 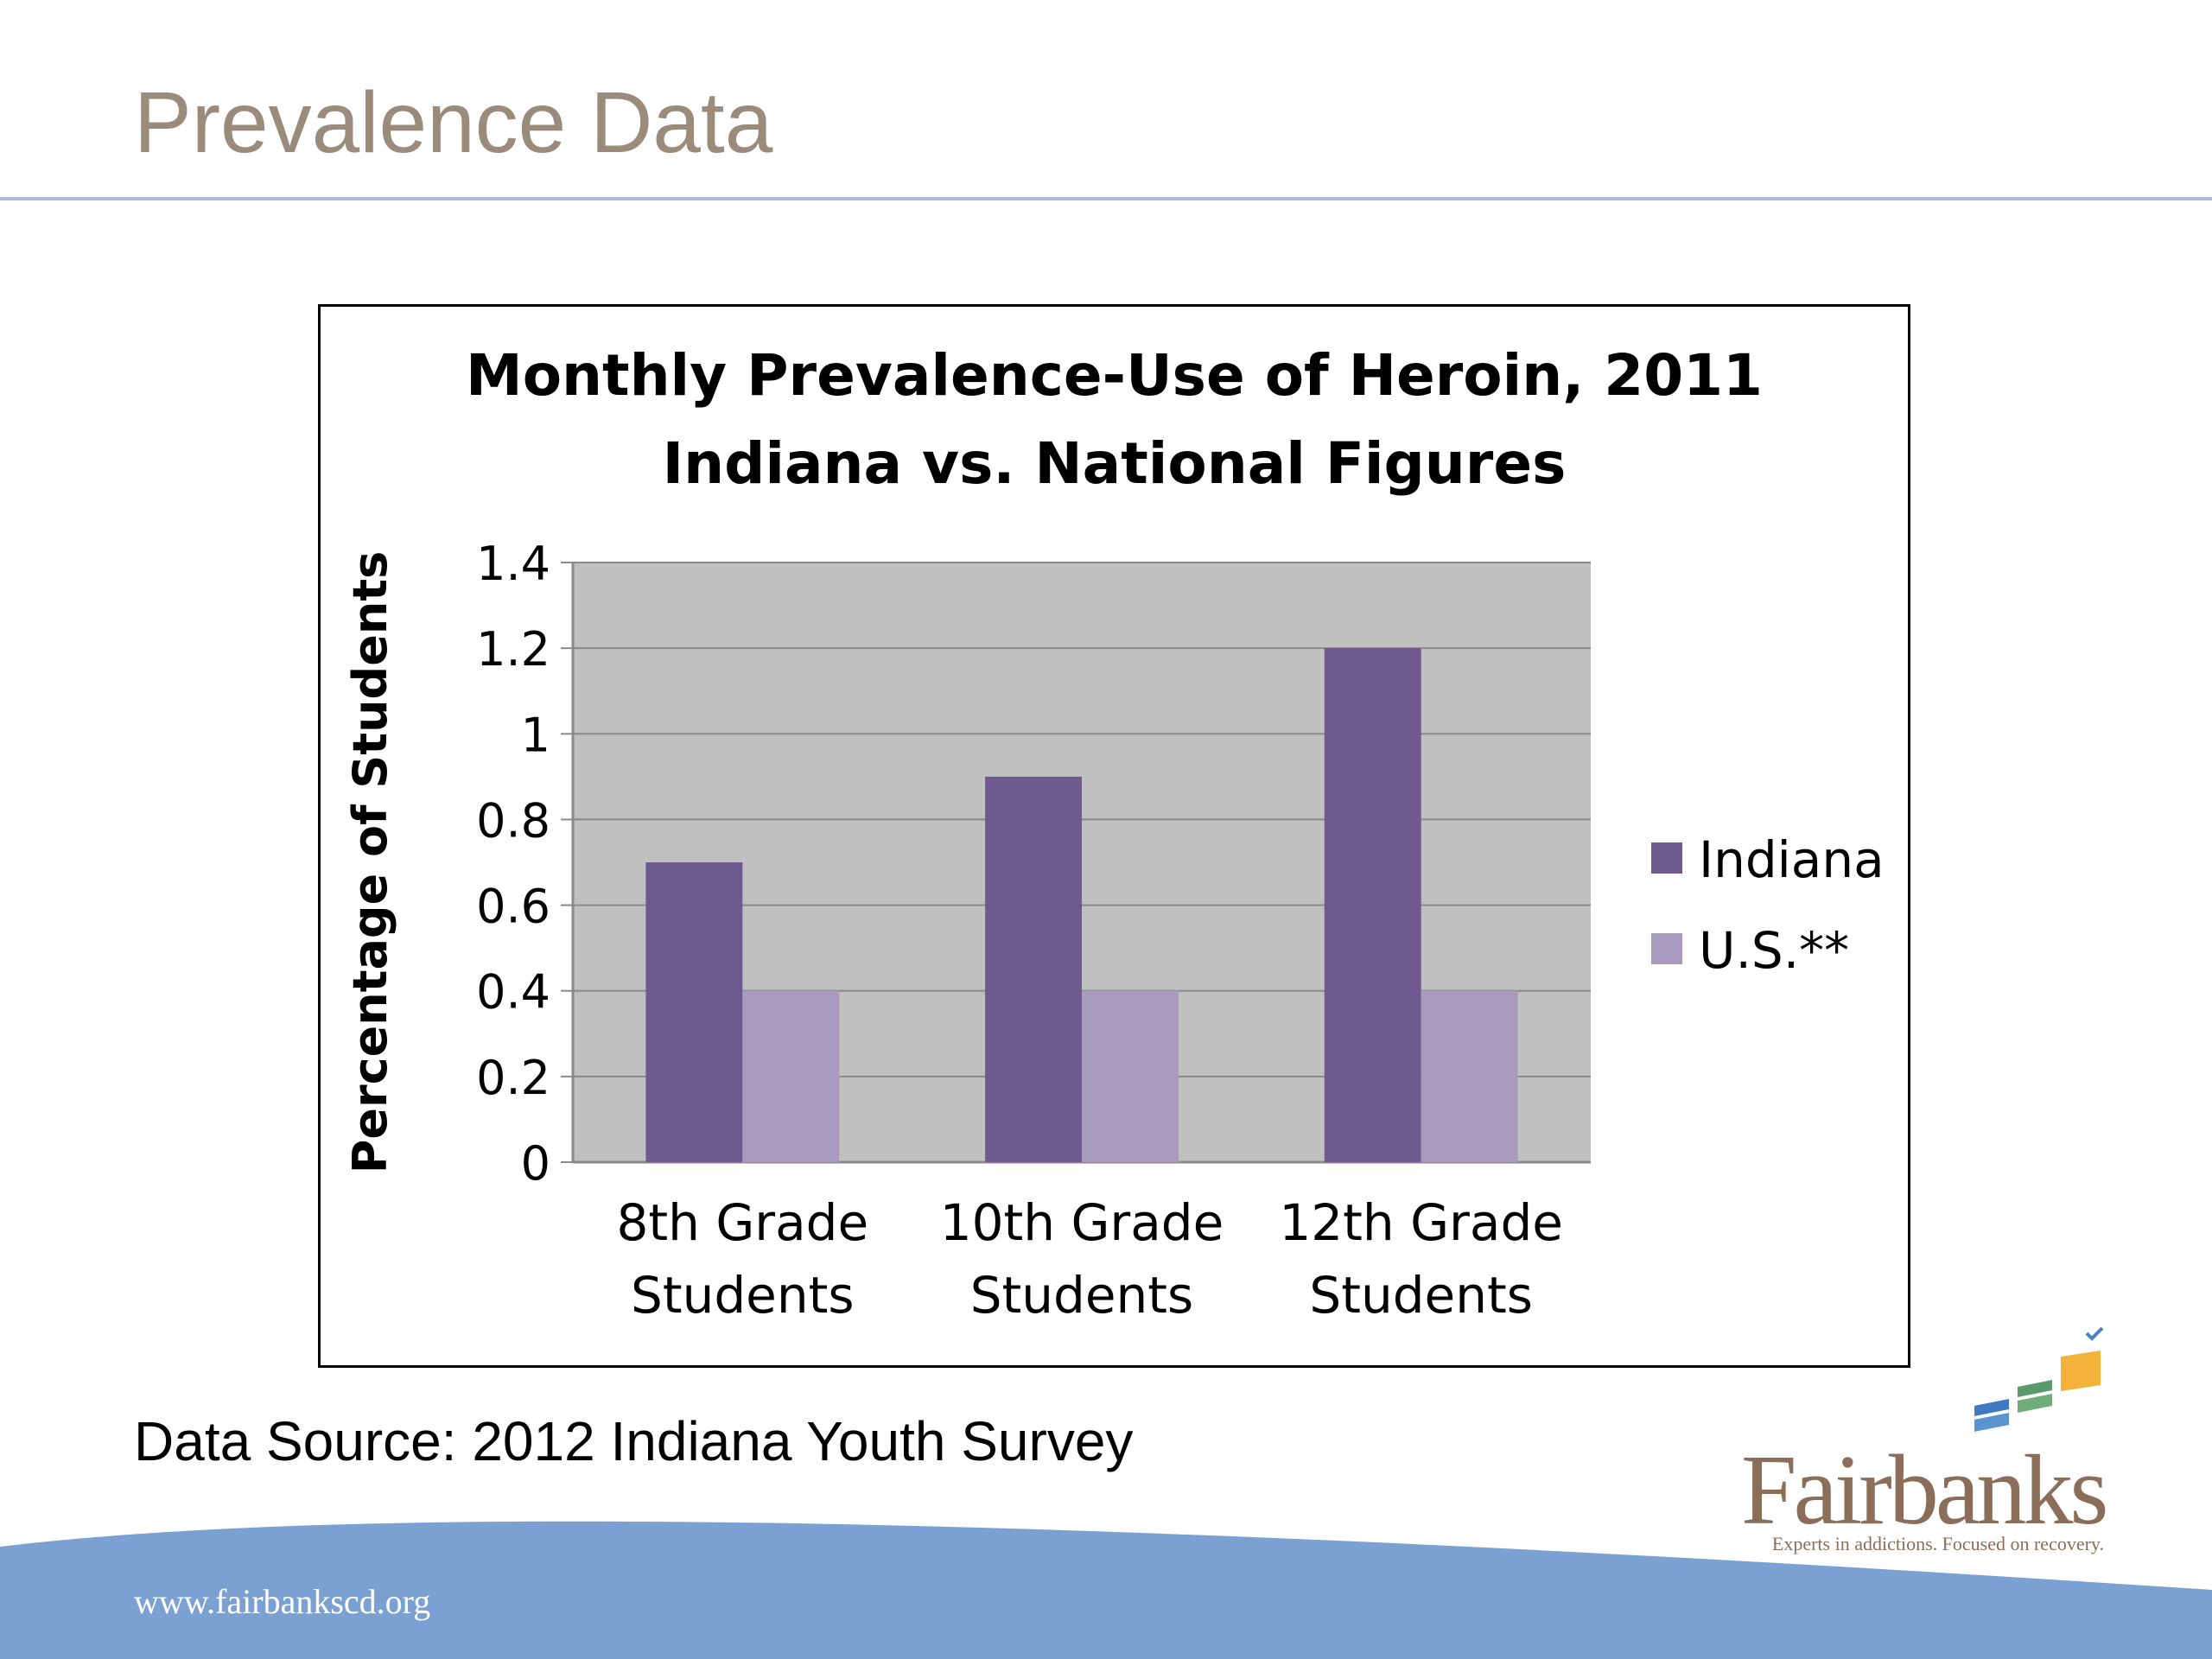 I want to click on y-tick-label: 0.2, so click(x=513, y=1078).